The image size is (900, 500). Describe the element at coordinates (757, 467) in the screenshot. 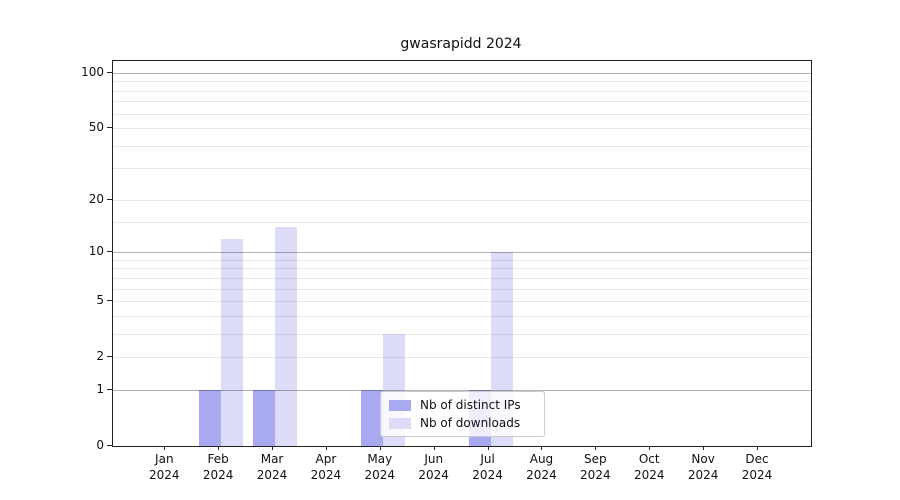

I see `x-tick-label-dec: Dec 2024` at that location.